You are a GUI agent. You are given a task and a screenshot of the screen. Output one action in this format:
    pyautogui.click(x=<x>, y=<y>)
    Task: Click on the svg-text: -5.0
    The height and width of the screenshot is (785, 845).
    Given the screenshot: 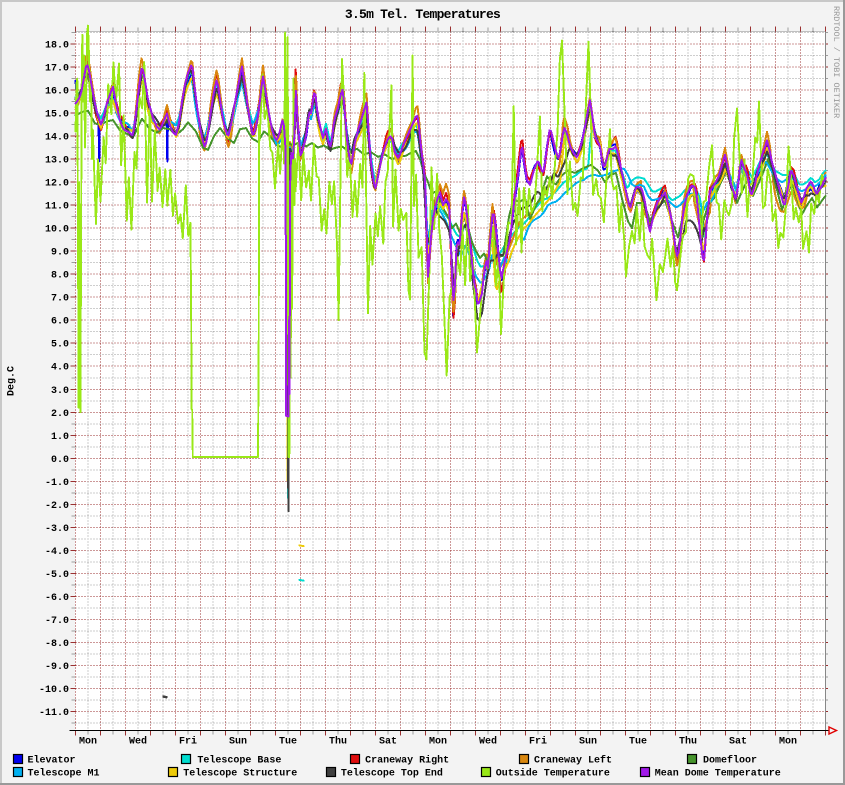 What is the action you would take?
    pyautogui.click(x=57, y=575)
    